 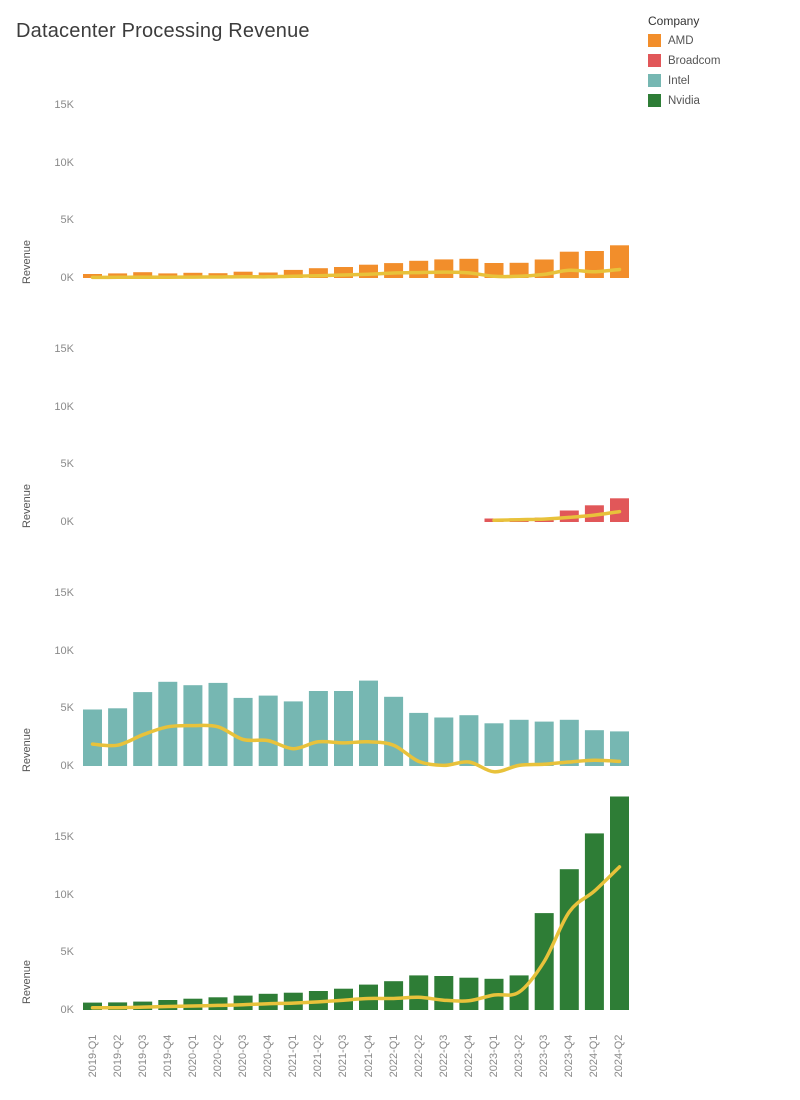 What do you see at coordinates (619, 261) in the screenshot?
I see `revenue-bar-amd-2024-Q2` at bounding box center [619, 261].